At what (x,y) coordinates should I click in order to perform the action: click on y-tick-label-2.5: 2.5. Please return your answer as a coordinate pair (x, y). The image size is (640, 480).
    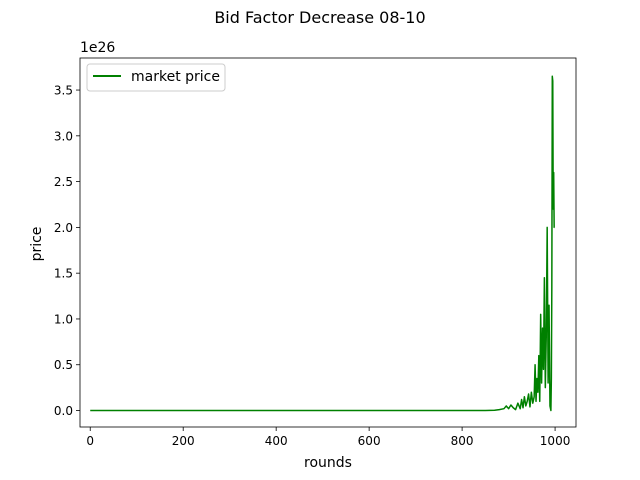
    Looking at the image, I should click on (63, 182).